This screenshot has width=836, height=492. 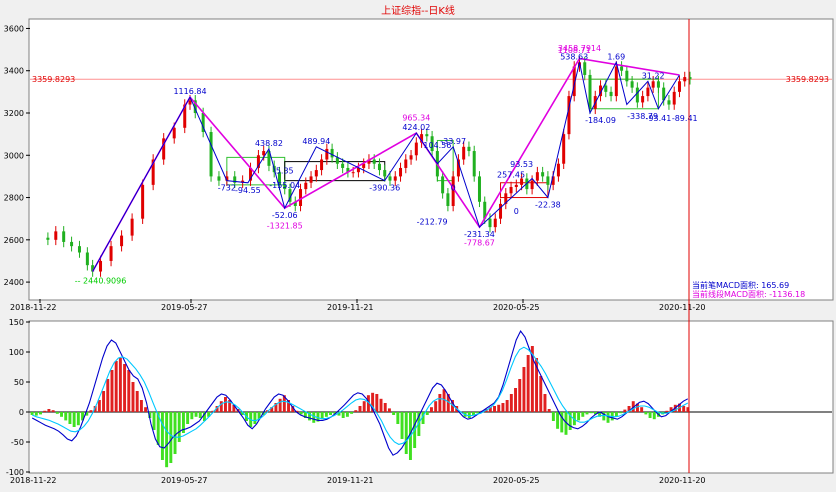 I want to click on reference-line: 3359.8293 3359.8293, so click(x=431, y=79).